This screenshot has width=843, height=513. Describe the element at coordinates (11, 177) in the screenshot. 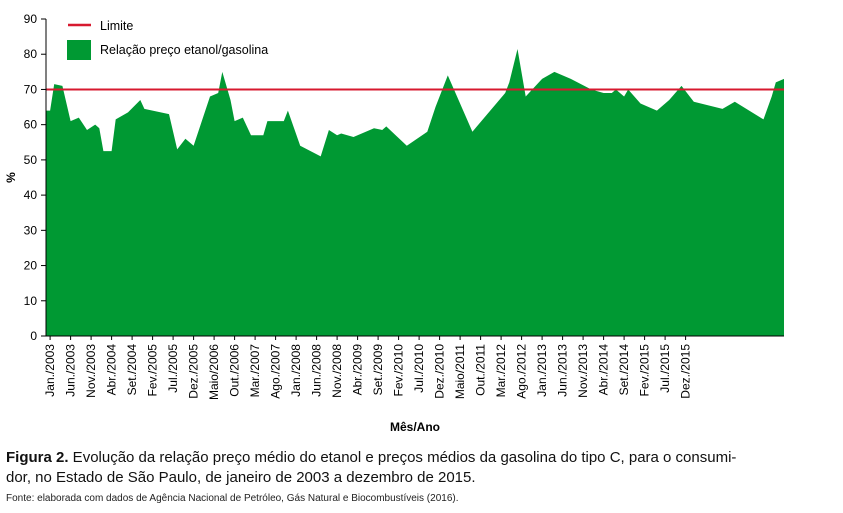

I see `y-axis-label: %` at that location.